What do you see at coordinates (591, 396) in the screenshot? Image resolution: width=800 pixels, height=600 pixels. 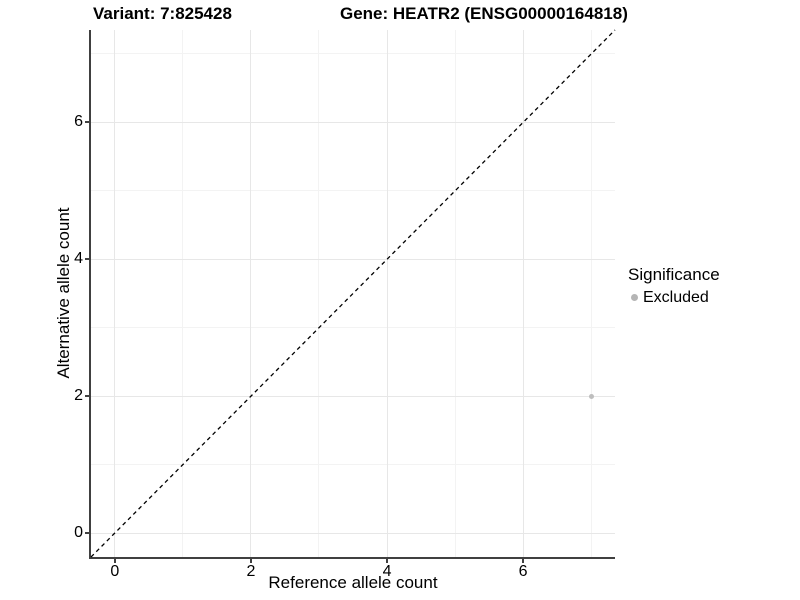 I see `data-point` at bounding box center [591, 396].